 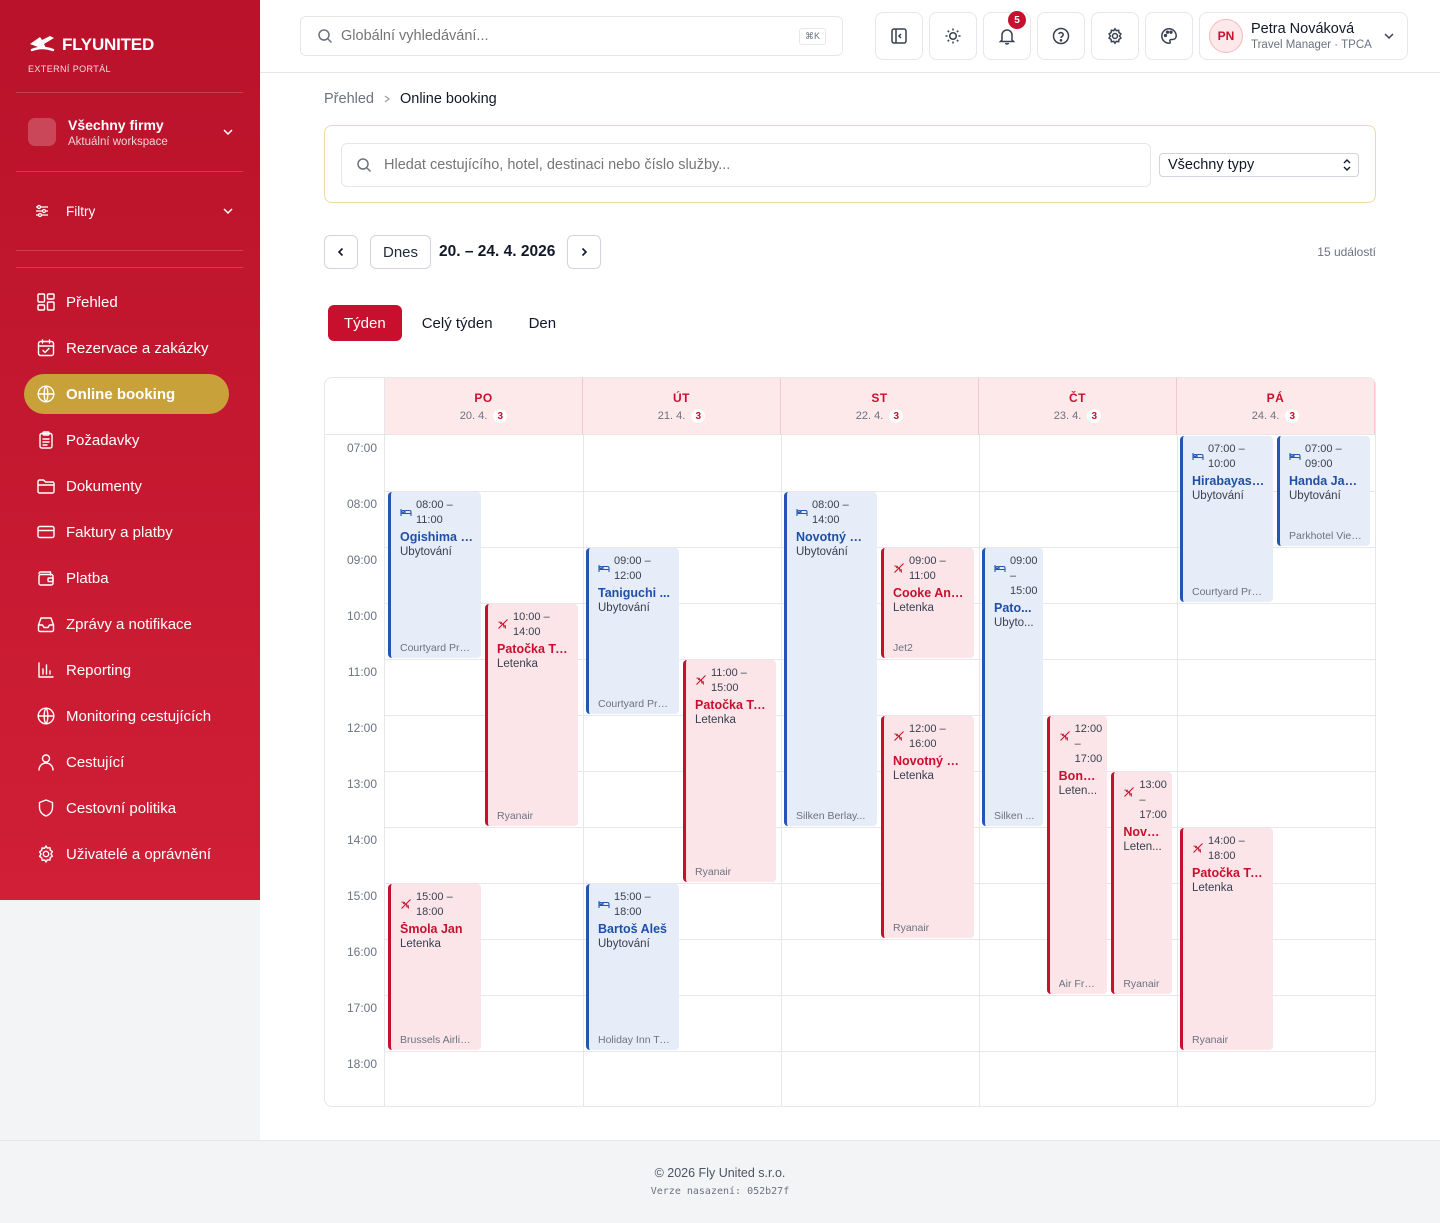 What do you see at coordinates (1319, 464) in the screenshot?
I see `event-time-to: 09:00` at bounding box center [1319, 464].